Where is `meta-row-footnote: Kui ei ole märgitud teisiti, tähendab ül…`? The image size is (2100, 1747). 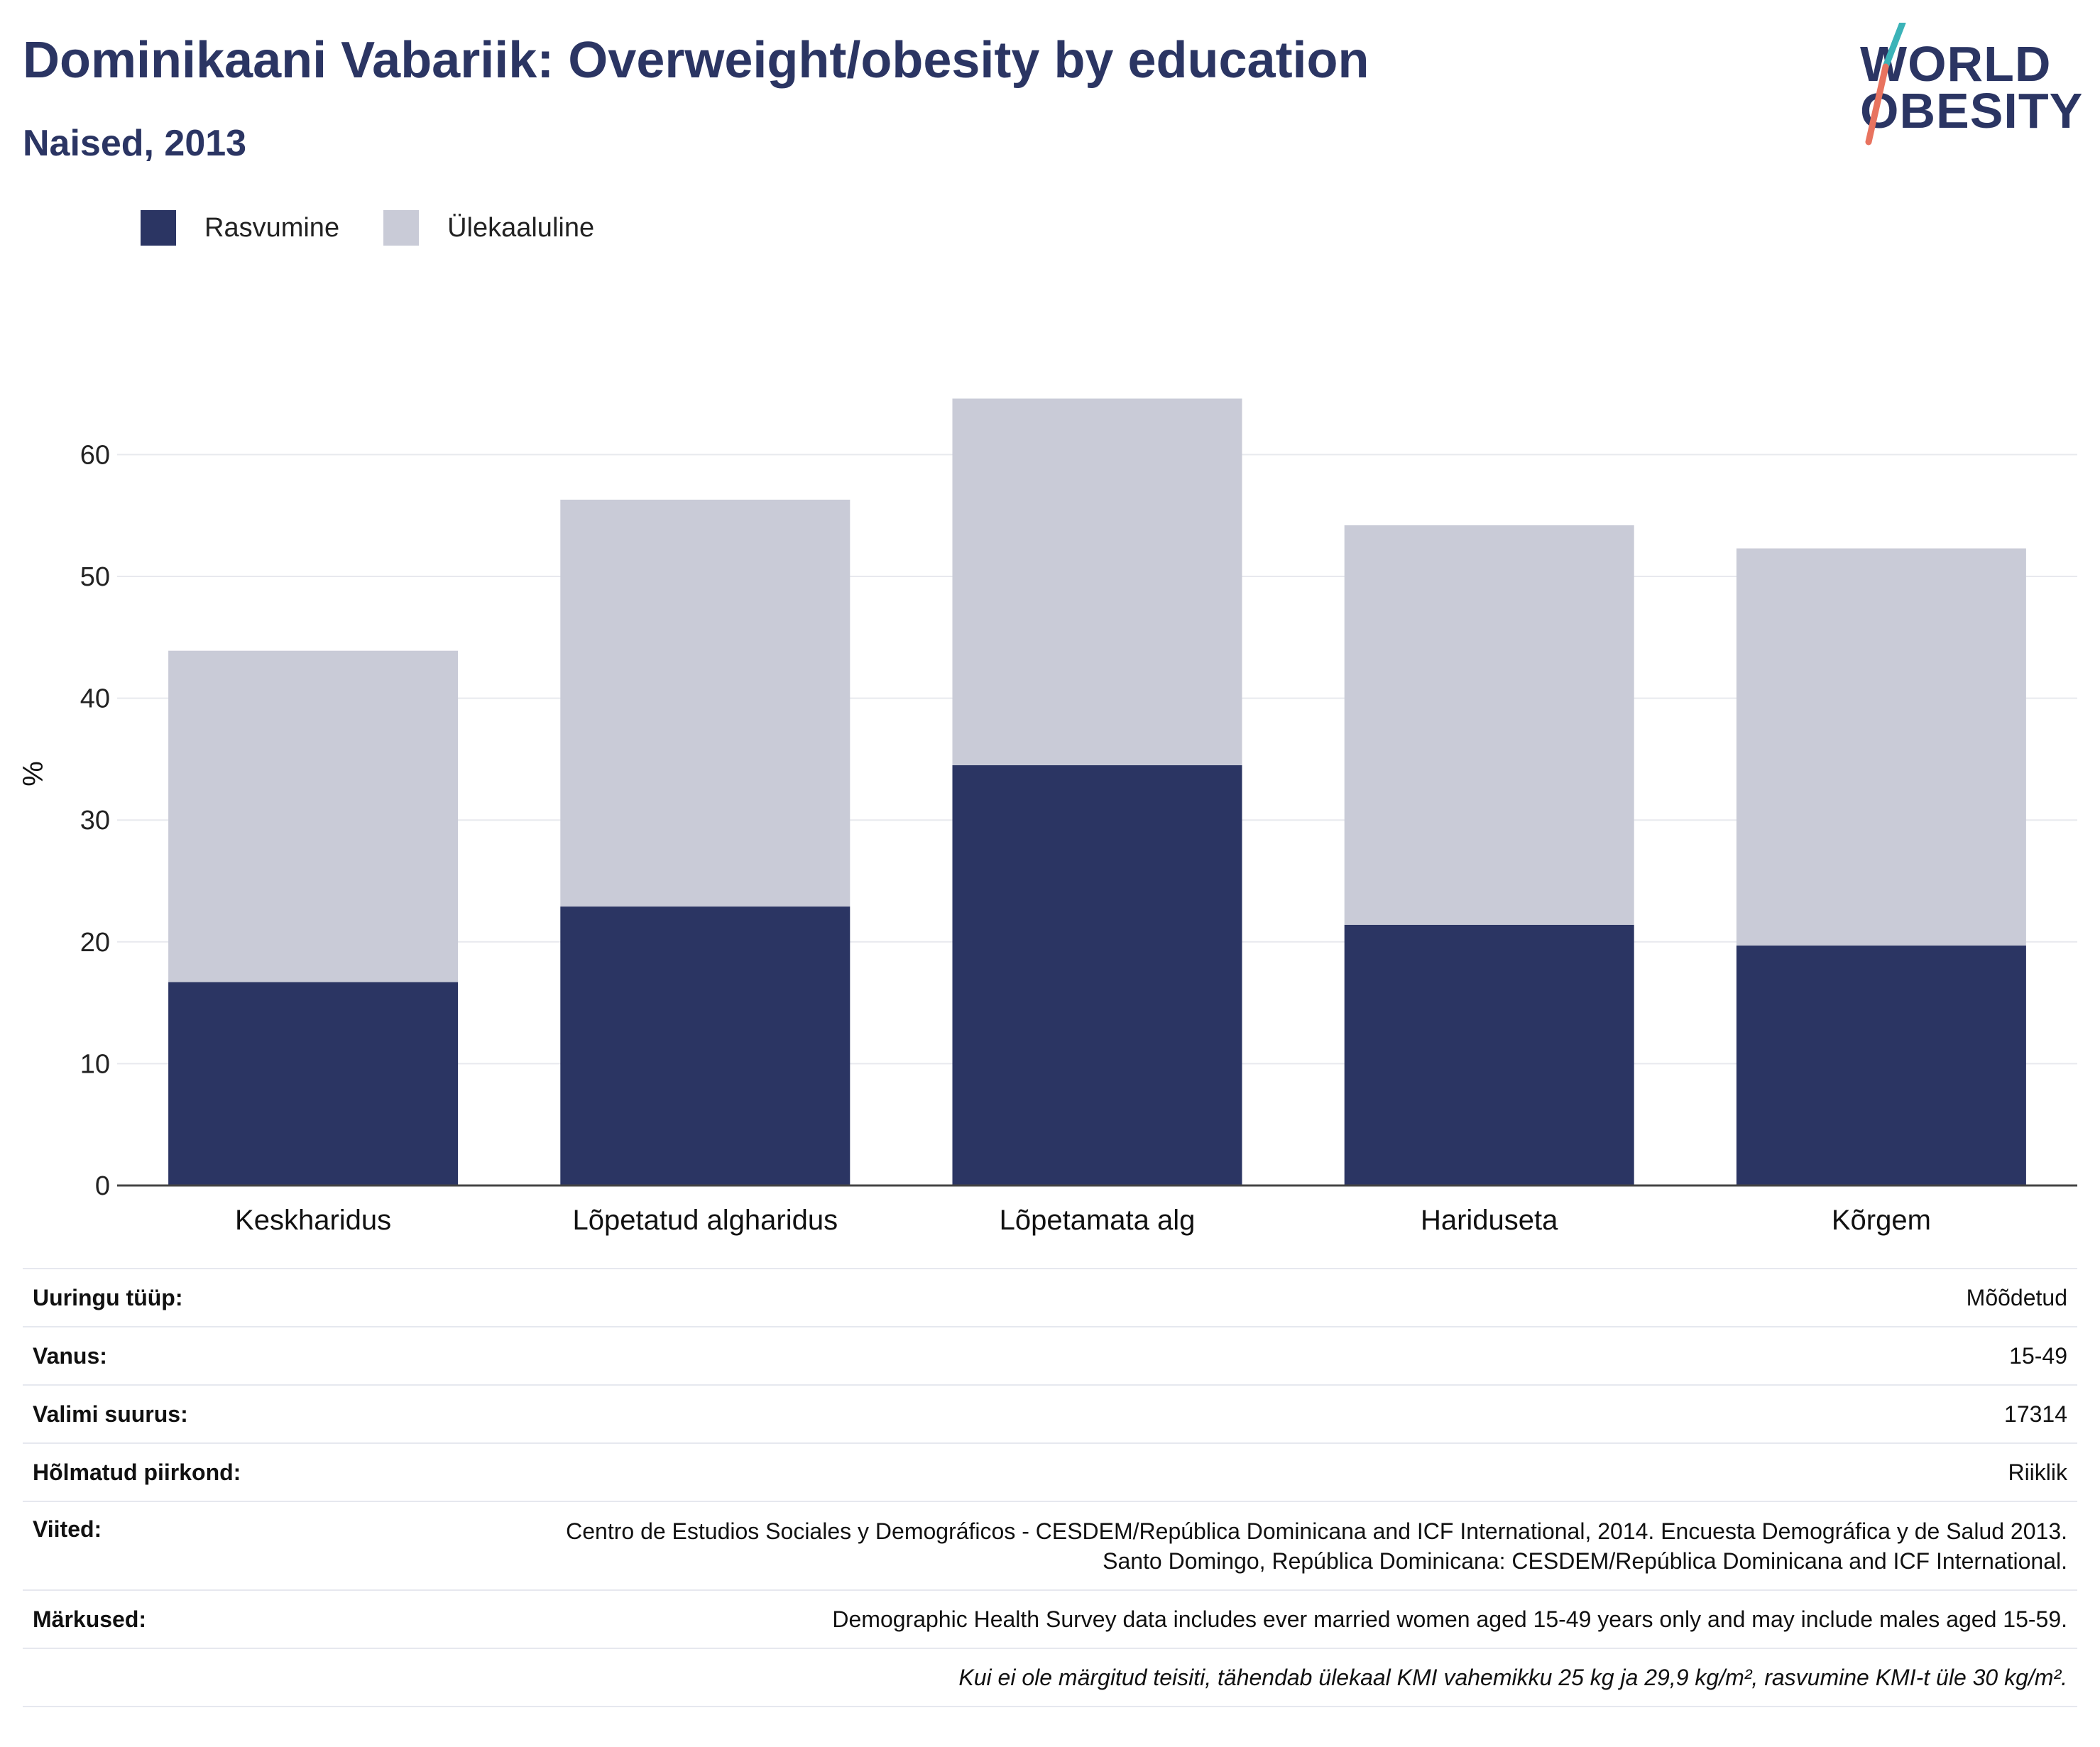
meta-row-footnote: Kui ei ole märgitud teisiti, tähendab ül… is located at coordinates (1050, 1678).